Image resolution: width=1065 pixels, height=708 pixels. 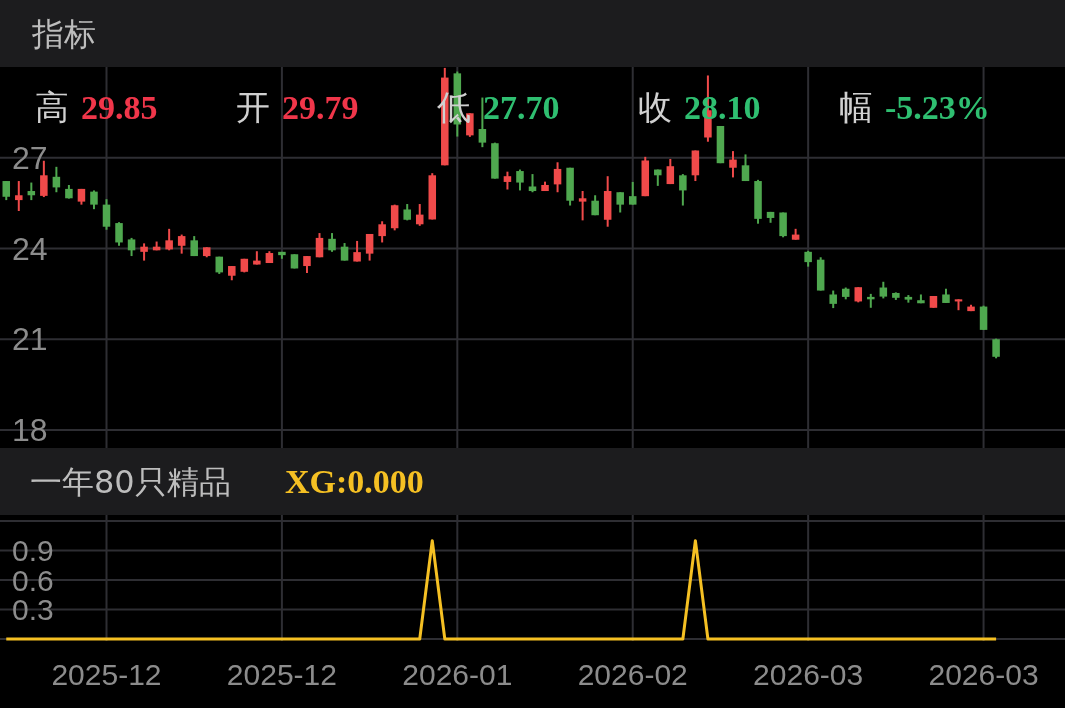 What do you see at coordinates (96, 107) in the screenshot?
I see `annotation: 高 29.85` at bounding box center [96, 107].